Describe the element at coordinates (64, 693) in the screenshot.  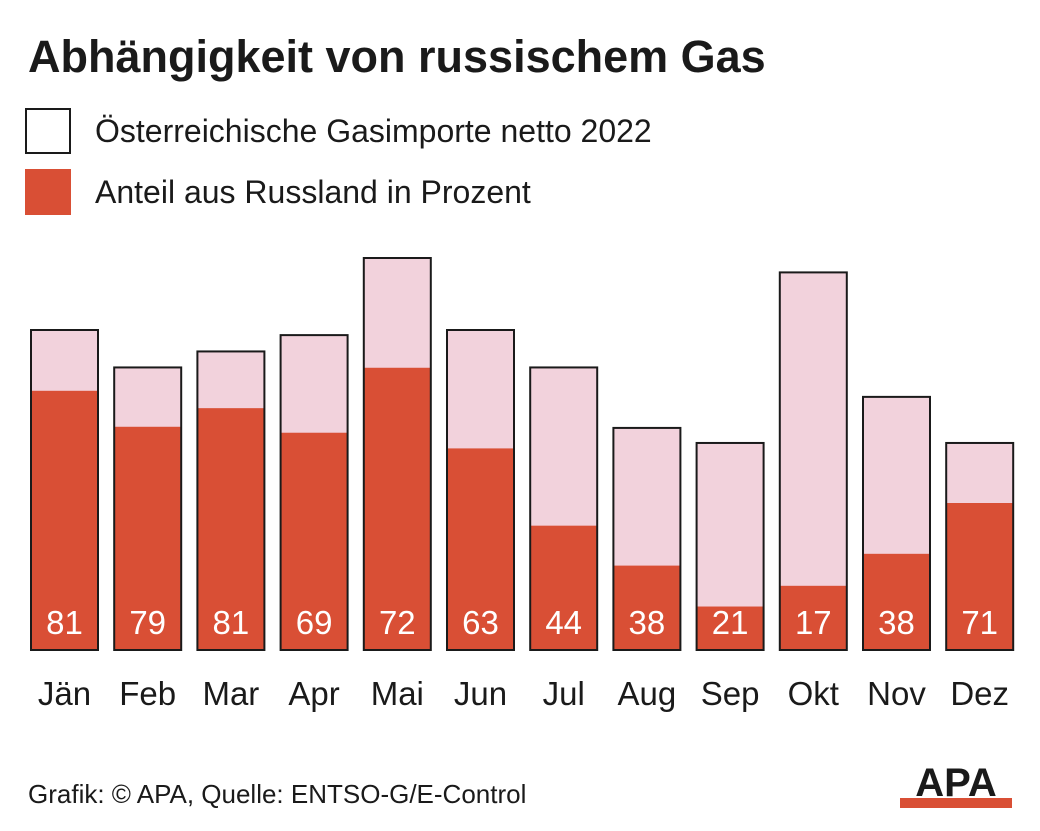
I see `x-tick-label-0: Jän` at that location.